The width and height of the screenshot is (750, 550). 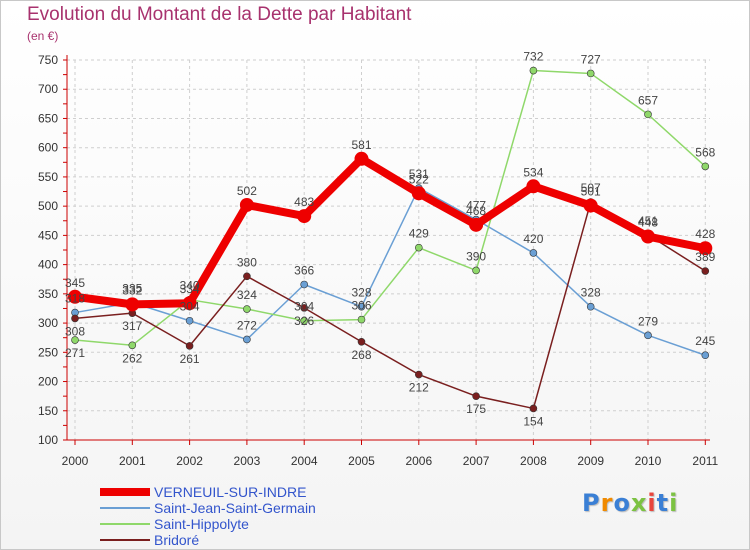 I want to click on x-tick-label: 2004, so click(x=304, y=461).